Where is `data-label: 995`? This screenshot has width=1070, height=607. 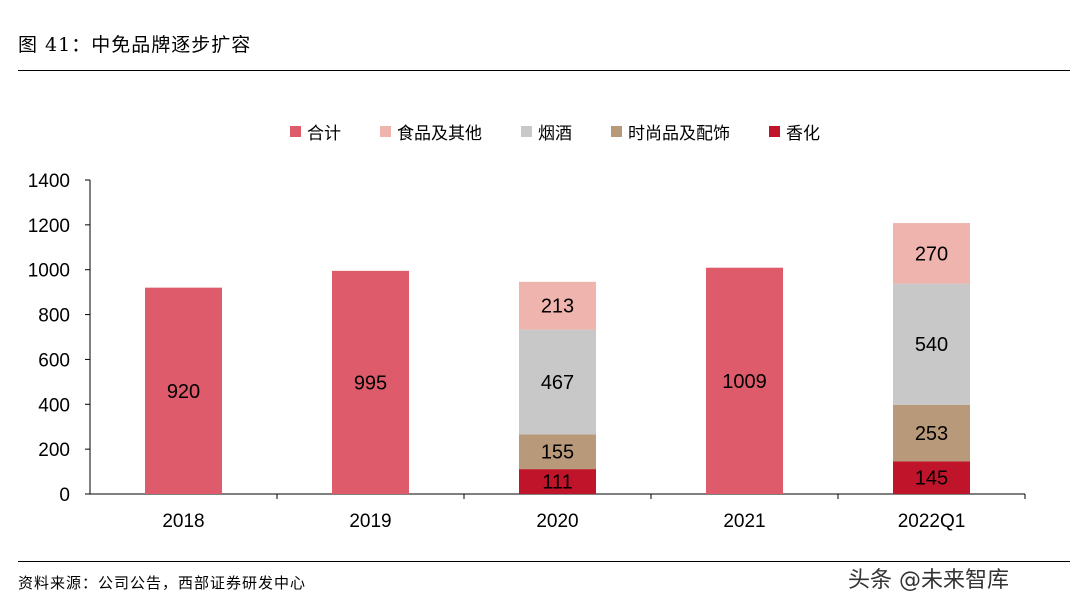
data-label: 995 is located at coordinates (370, 383).